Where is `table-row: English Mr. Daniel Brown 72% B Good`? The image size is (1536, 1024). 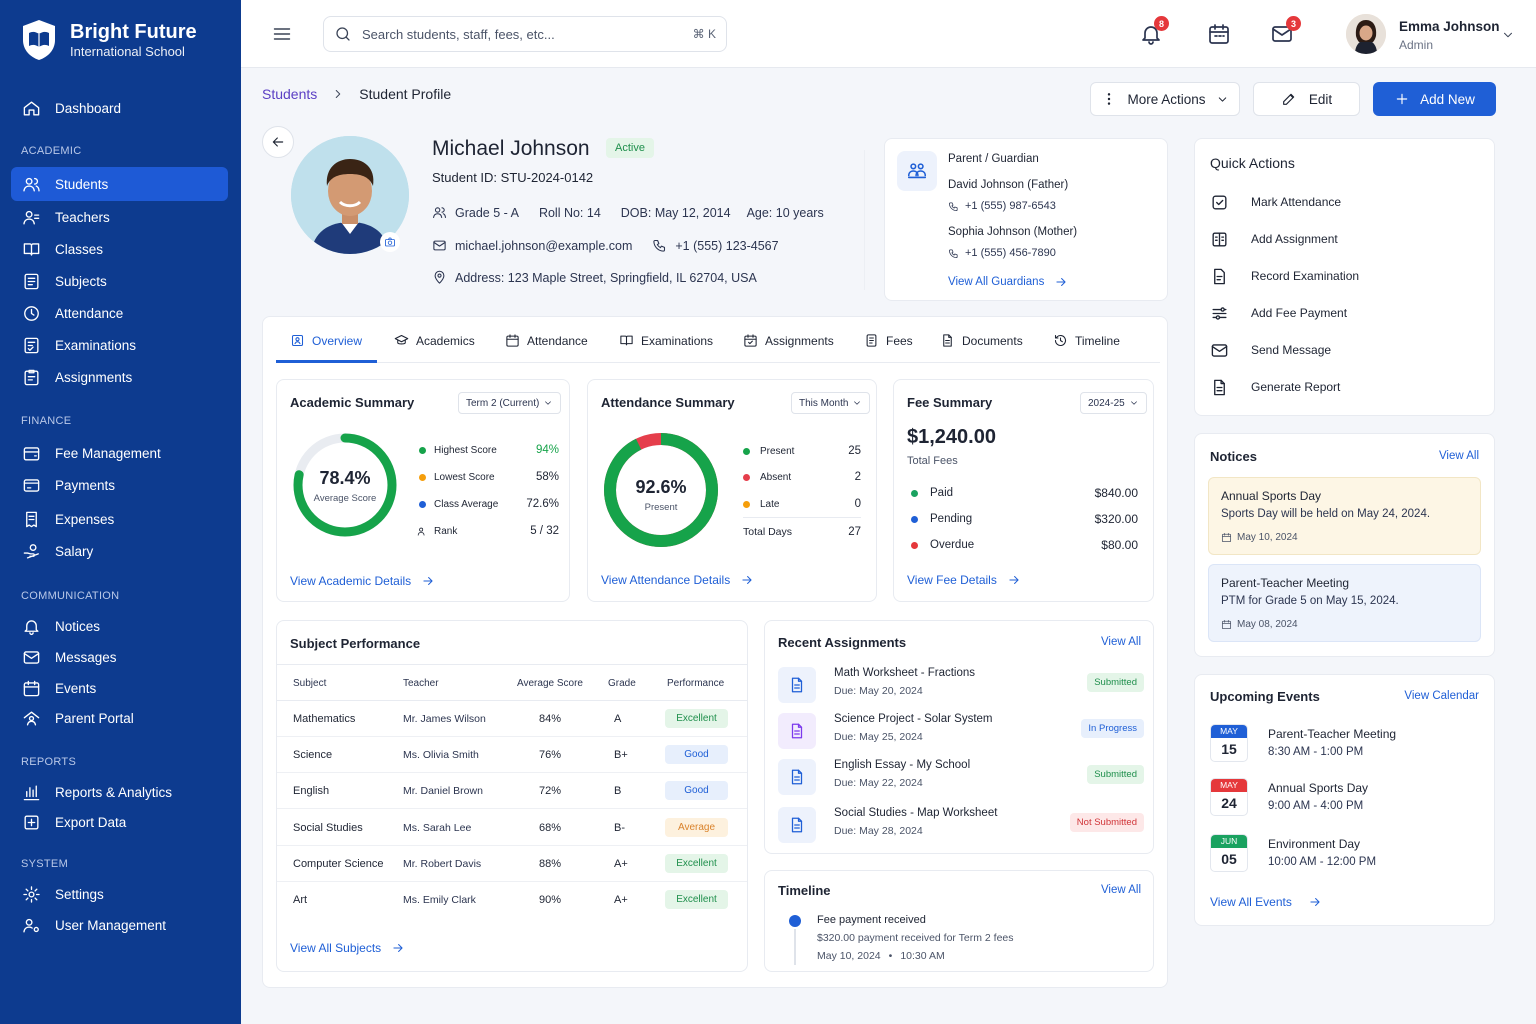 table-row: English Mr. Daniel Brown 72% B Good is located at coordinates (512, 791).